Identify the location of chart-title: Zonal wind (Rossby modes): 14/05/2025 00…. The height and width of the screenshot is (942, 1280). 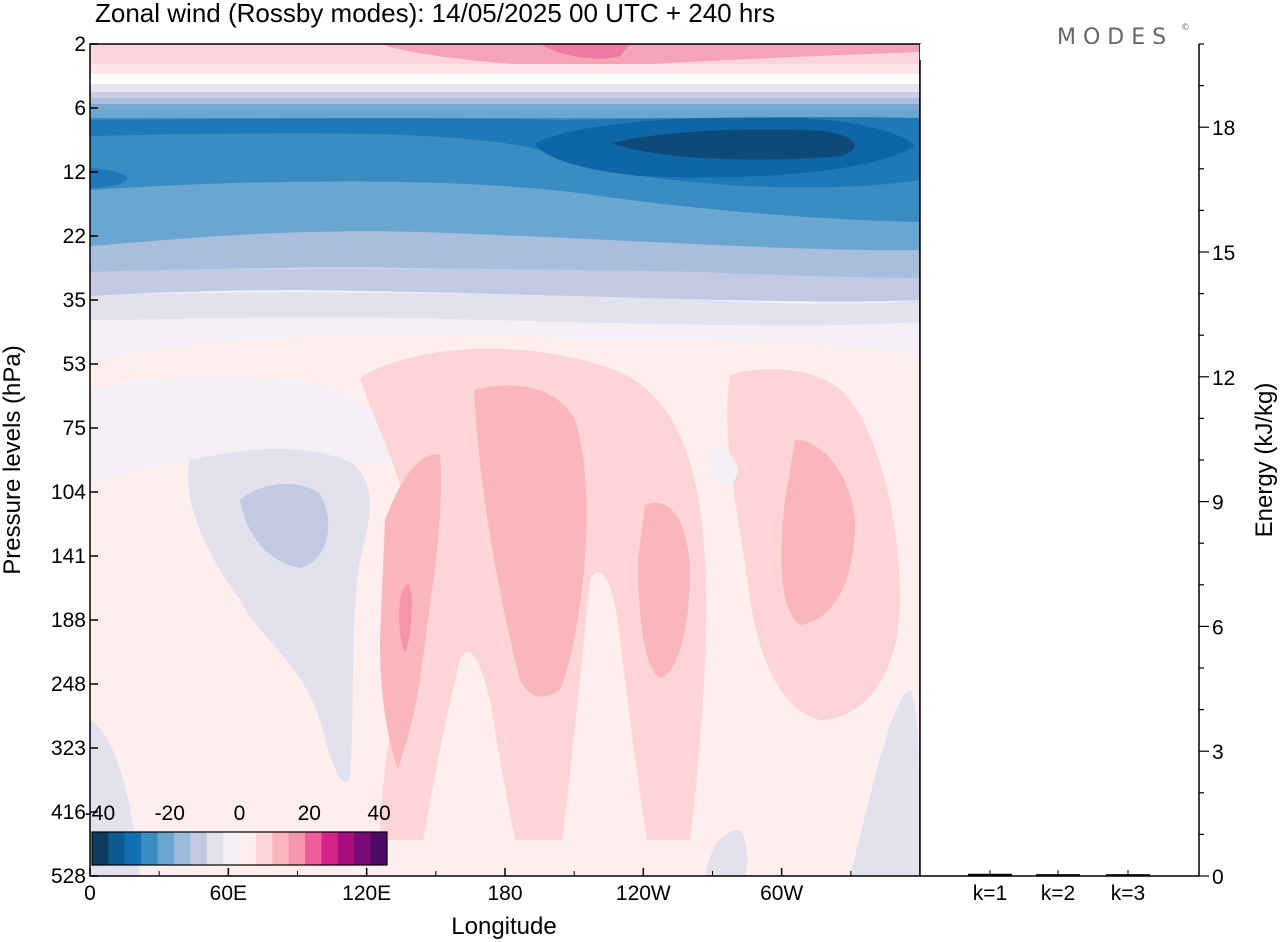
(435, 14).